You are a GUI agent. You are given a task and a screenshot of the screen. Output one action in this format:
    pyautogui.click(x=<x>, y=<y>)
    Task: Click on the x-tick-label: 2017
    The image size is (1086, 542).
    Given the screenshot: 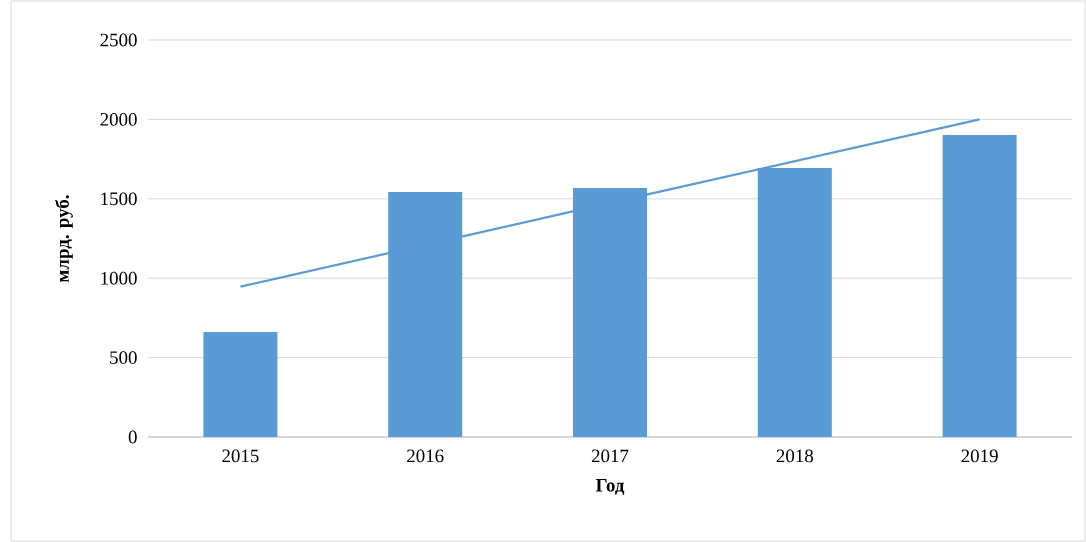 What is the action you would take?
    pyautogui.click(x=610, y=456)
    